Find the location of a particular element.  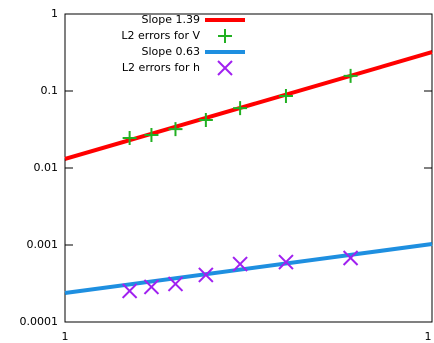

legend-label: Slope 1.39 is located at coordinates (170, 19).